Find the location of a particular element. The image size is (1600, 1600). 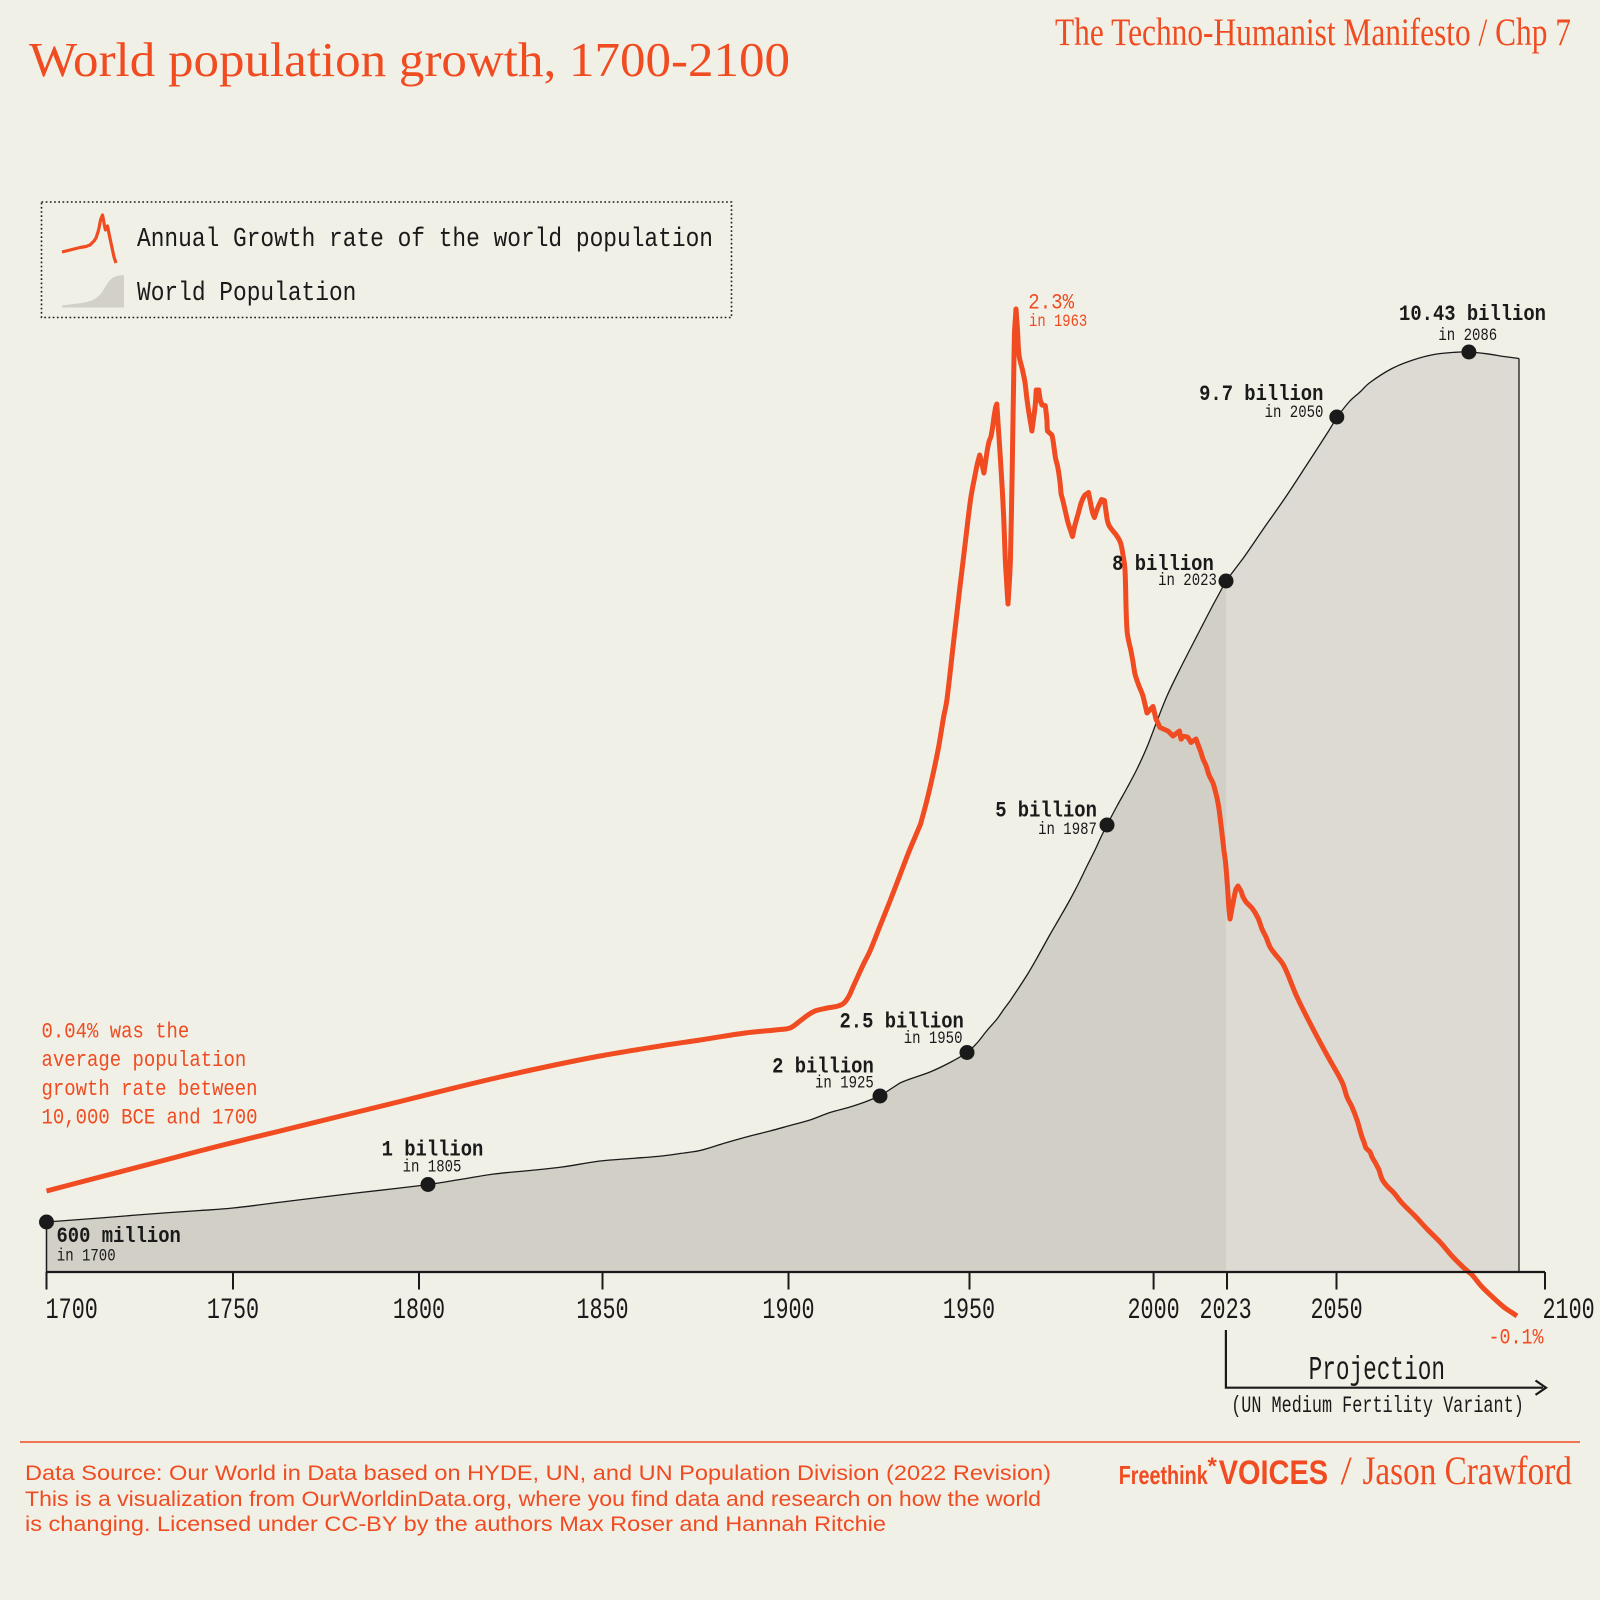

svg-text: 2 billion is located at coordinates (823, 1067).